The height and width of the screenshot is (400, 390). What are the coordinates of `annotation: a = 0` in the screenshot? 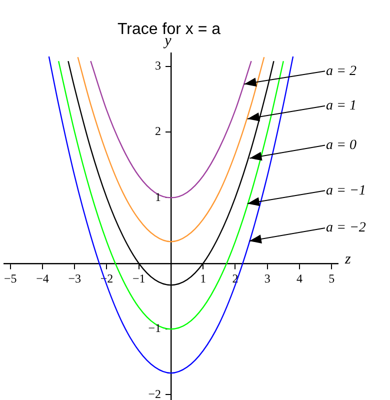 It's located at (341, 145).